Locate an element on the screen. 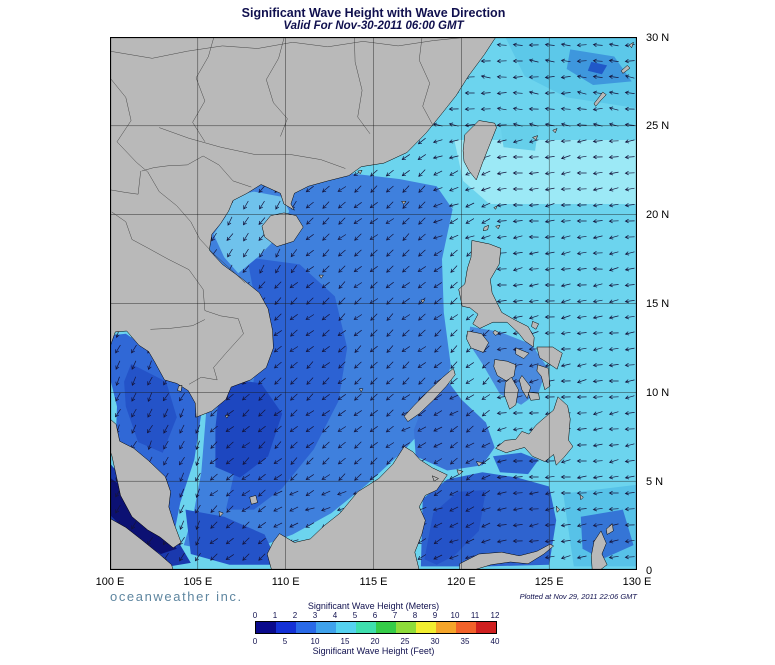 This screenshot has height=665, width=775. feet-tick-20: 20 is located at coordinates (375, 641).